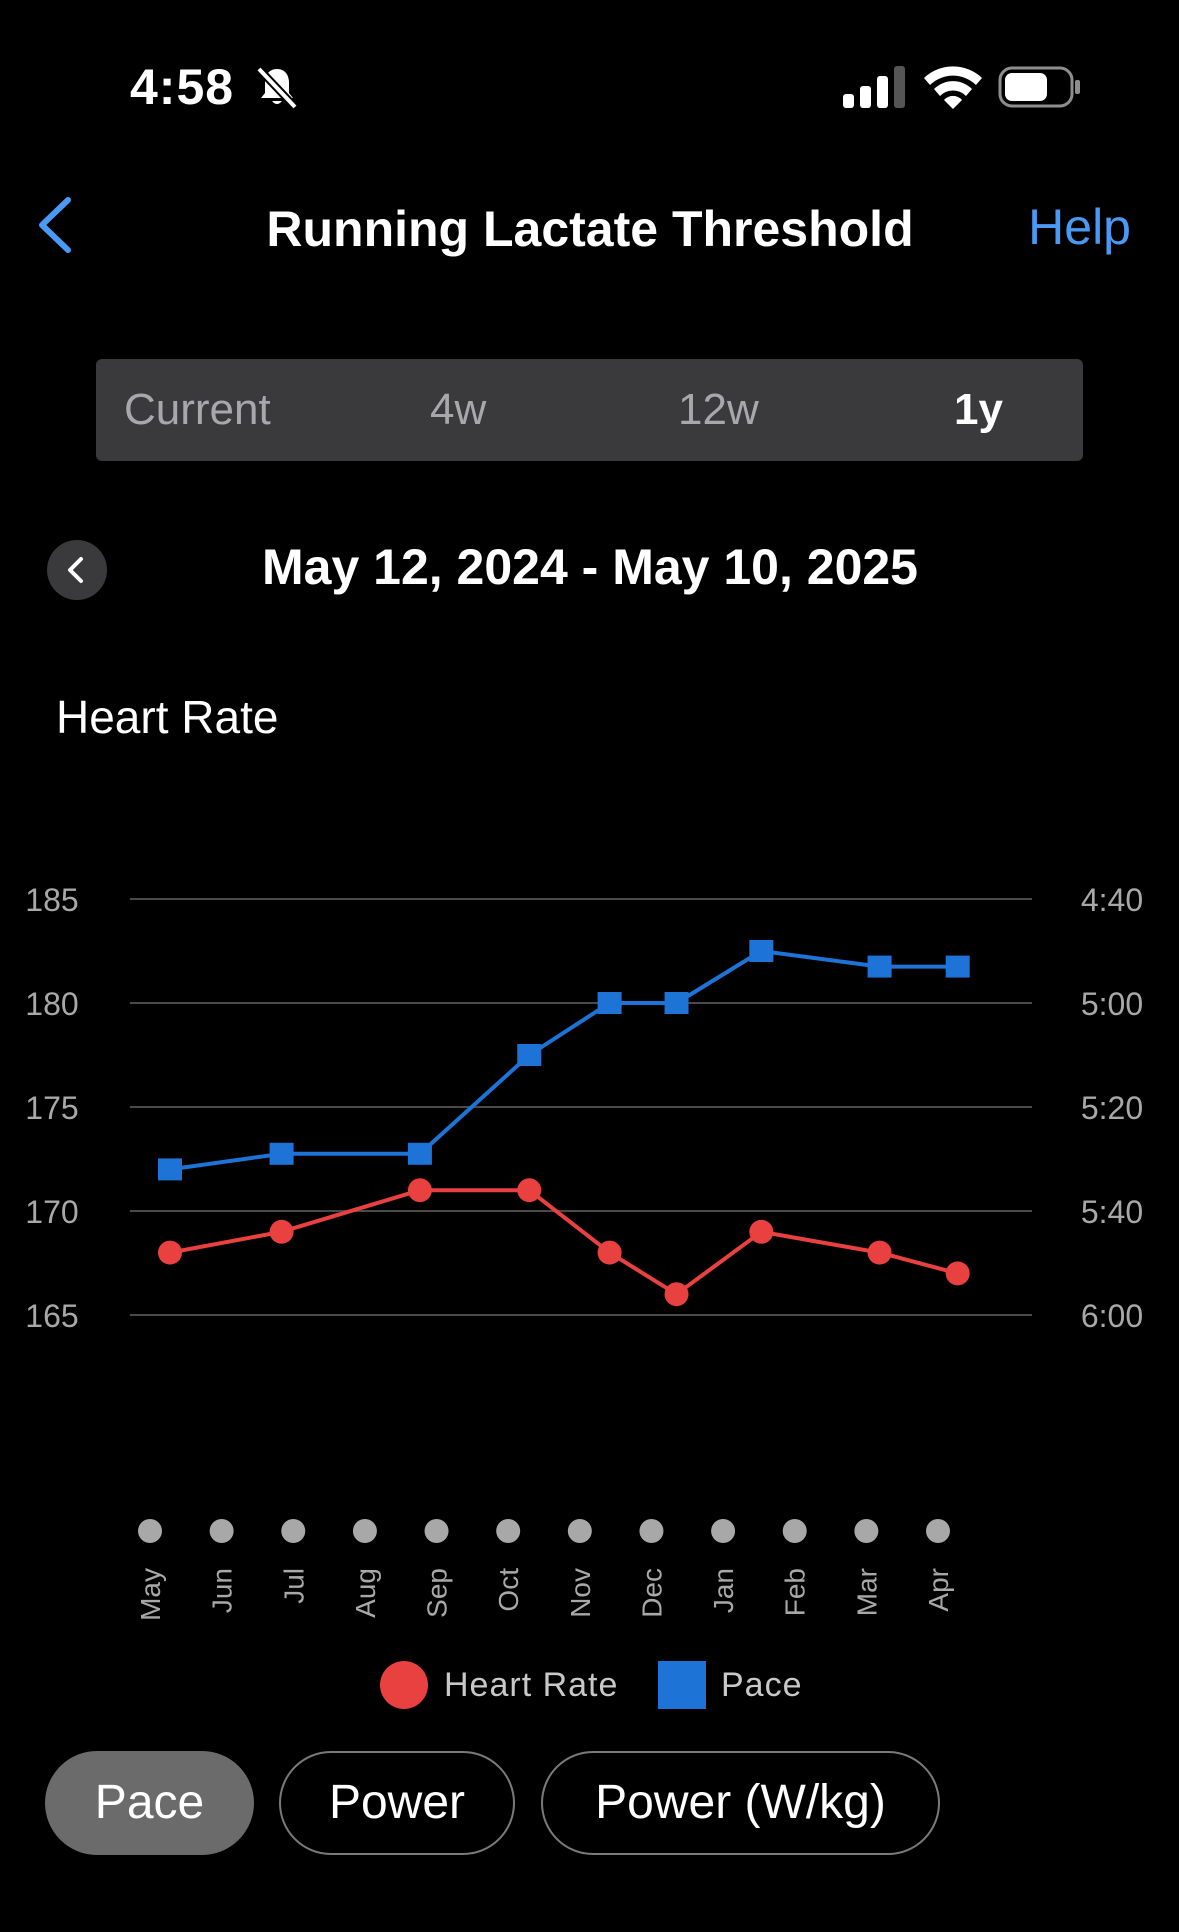 The image size is (1179, 1932). What do you see at coordinates (197, 409) in the screenshot?
I see `tab-current: Current` at bounding box center [197, 409].